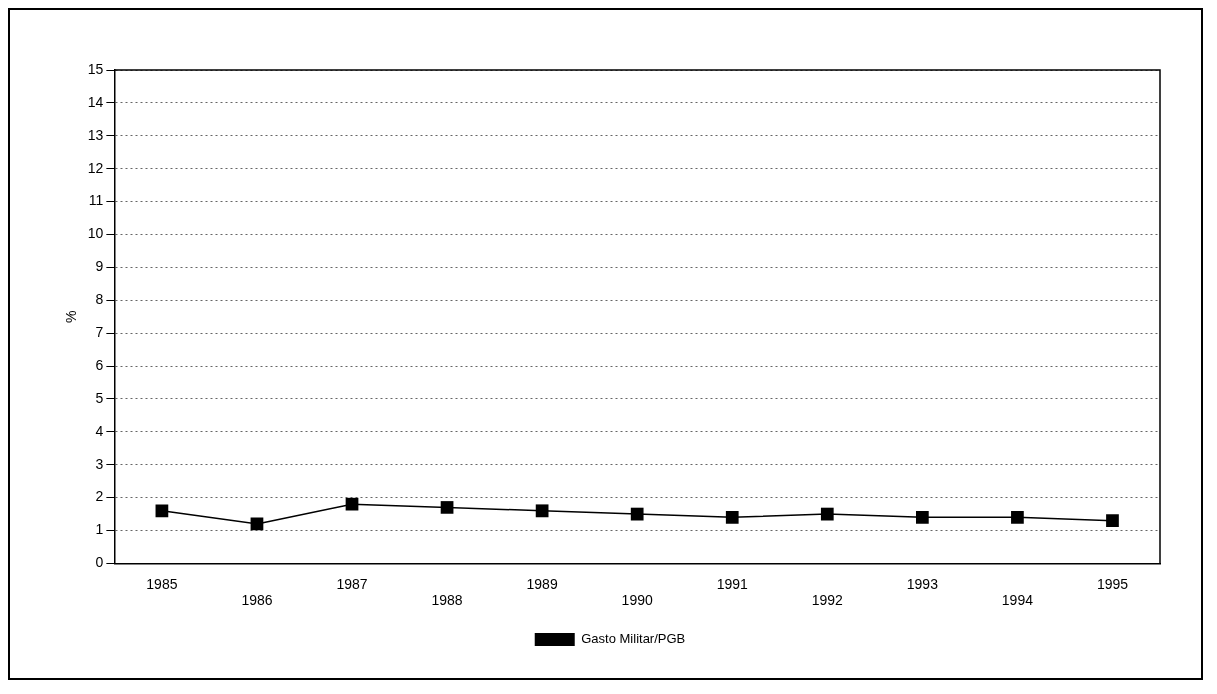 Image resolution: width=1217 pixels, height=694 pixels. I want to click on y-tick-label: 8, so click(99, 299).